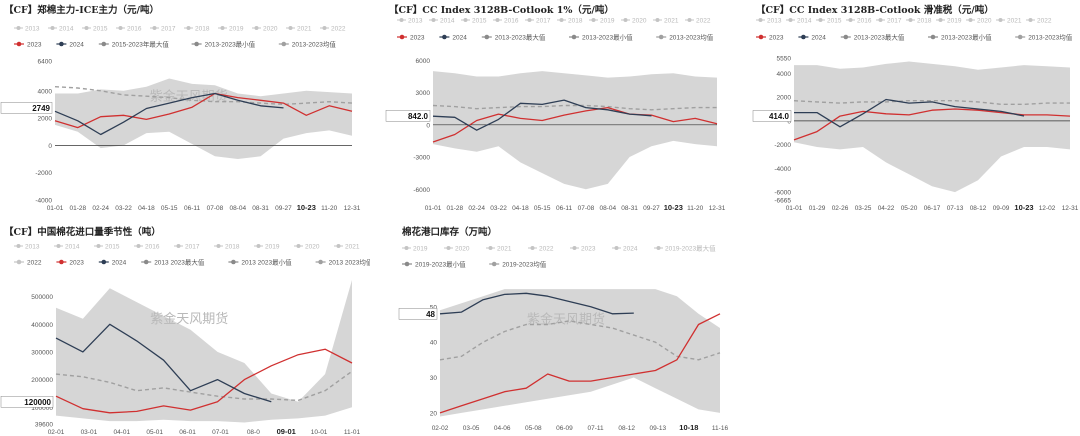 The image size is (1080, 436). Describe the element at coordinates (720, 428) in the screenshot. I see `x-tick-label: 11-16` at that location.